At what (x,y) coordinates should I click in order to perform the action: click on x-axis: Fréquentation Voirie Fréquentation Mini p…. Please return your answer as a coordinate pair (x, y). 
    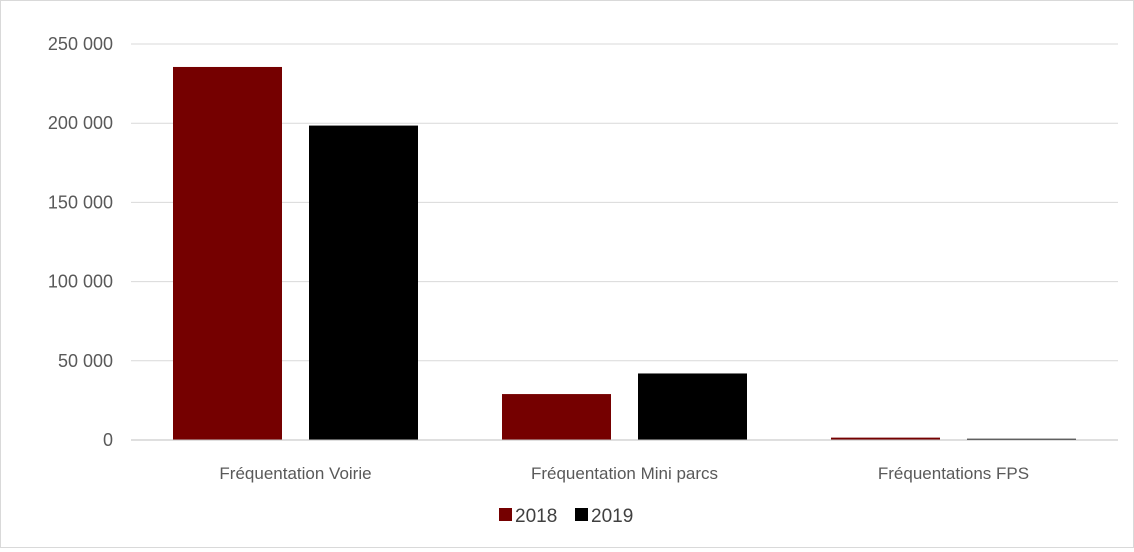
    Looking at the image, I should click on (624, 461).